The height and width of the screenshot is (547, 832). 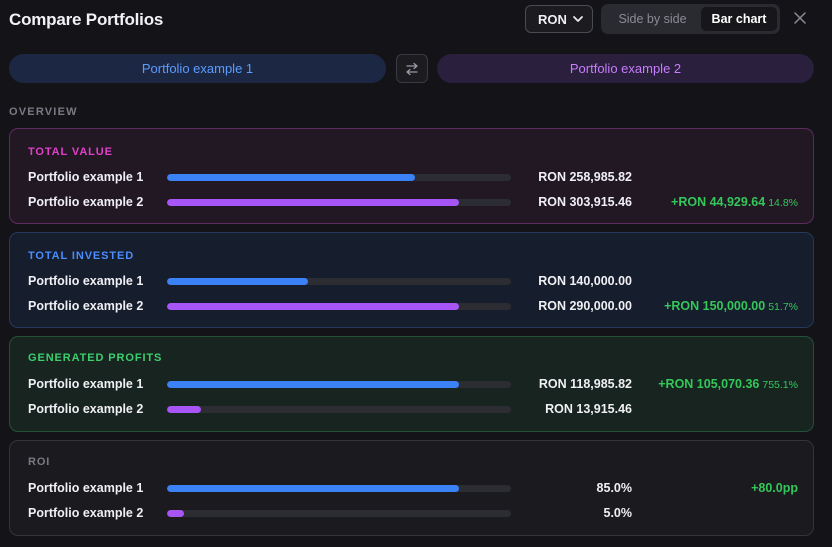 I want to click on difference-percent: 14.8%, so click(x=783, y=203).